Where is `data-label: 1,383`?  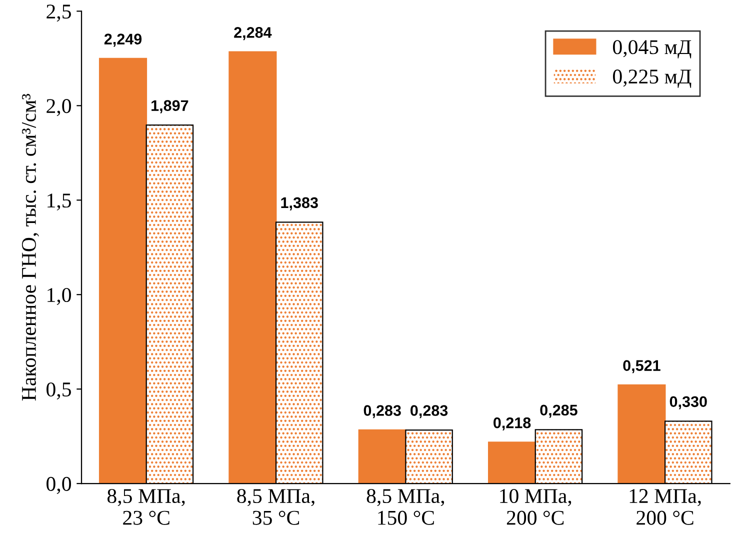
data-label: 1,383 is located at coordinates (299, 203).